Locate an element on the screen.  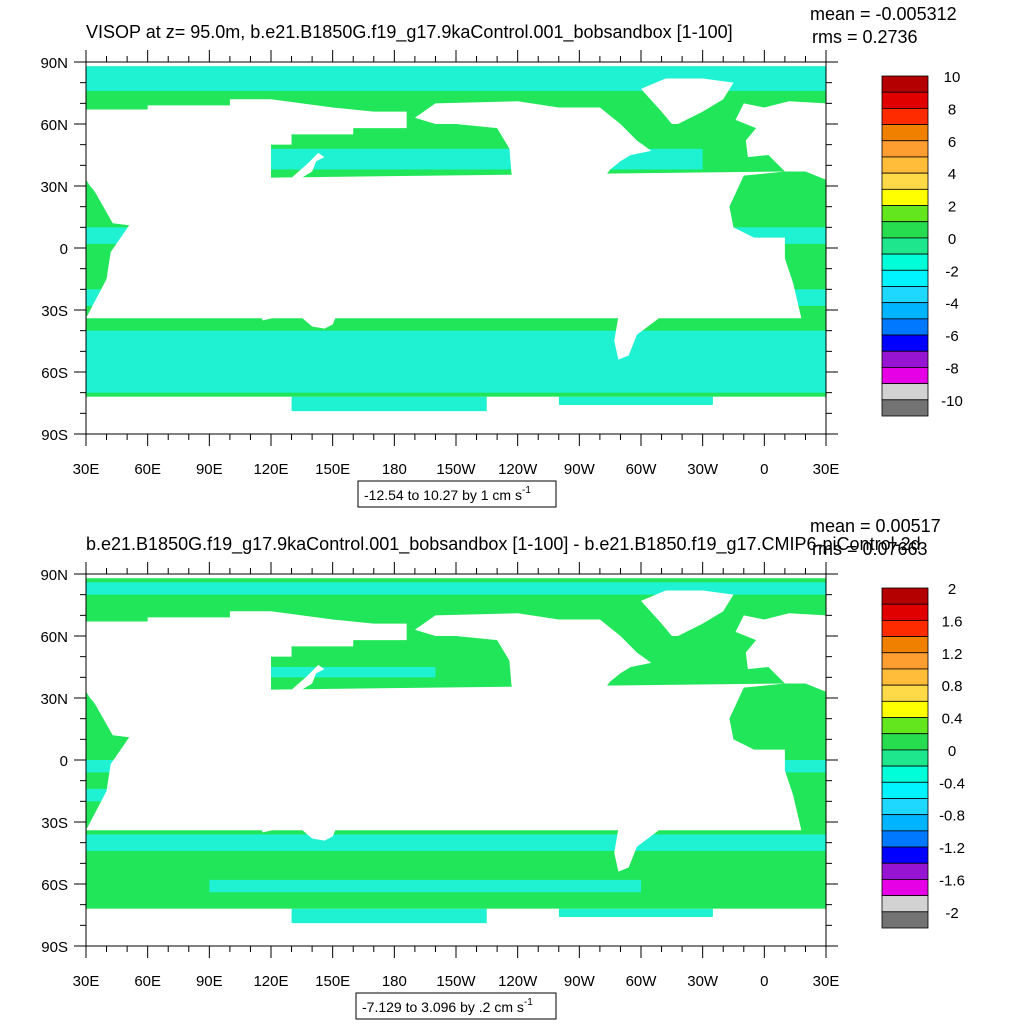
top-y-tick-label: 60S is located at coordinates (54, 373).